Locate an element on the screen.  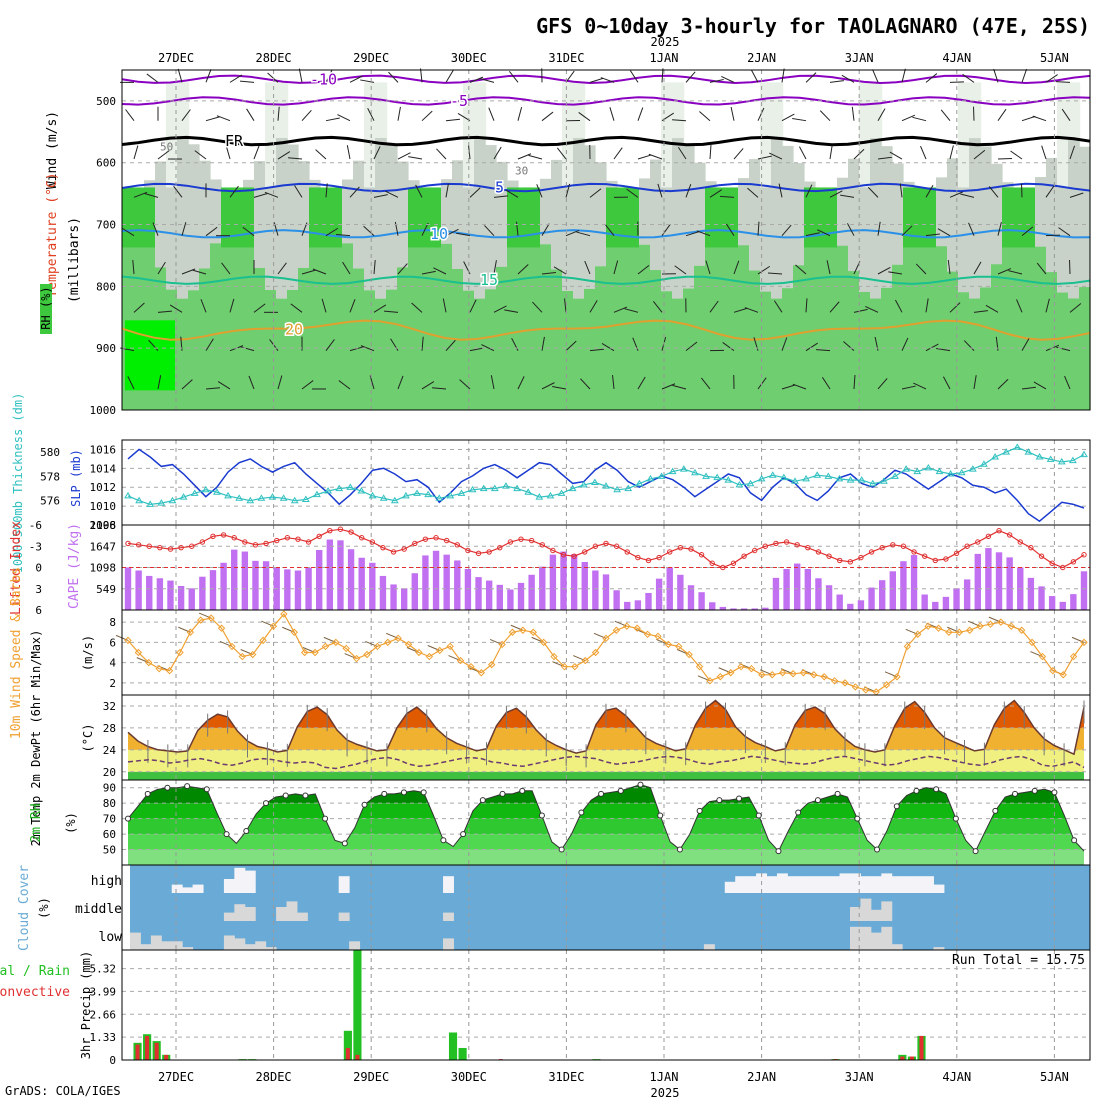
isotherm-label: -10 is located at coordinates (323, 79).